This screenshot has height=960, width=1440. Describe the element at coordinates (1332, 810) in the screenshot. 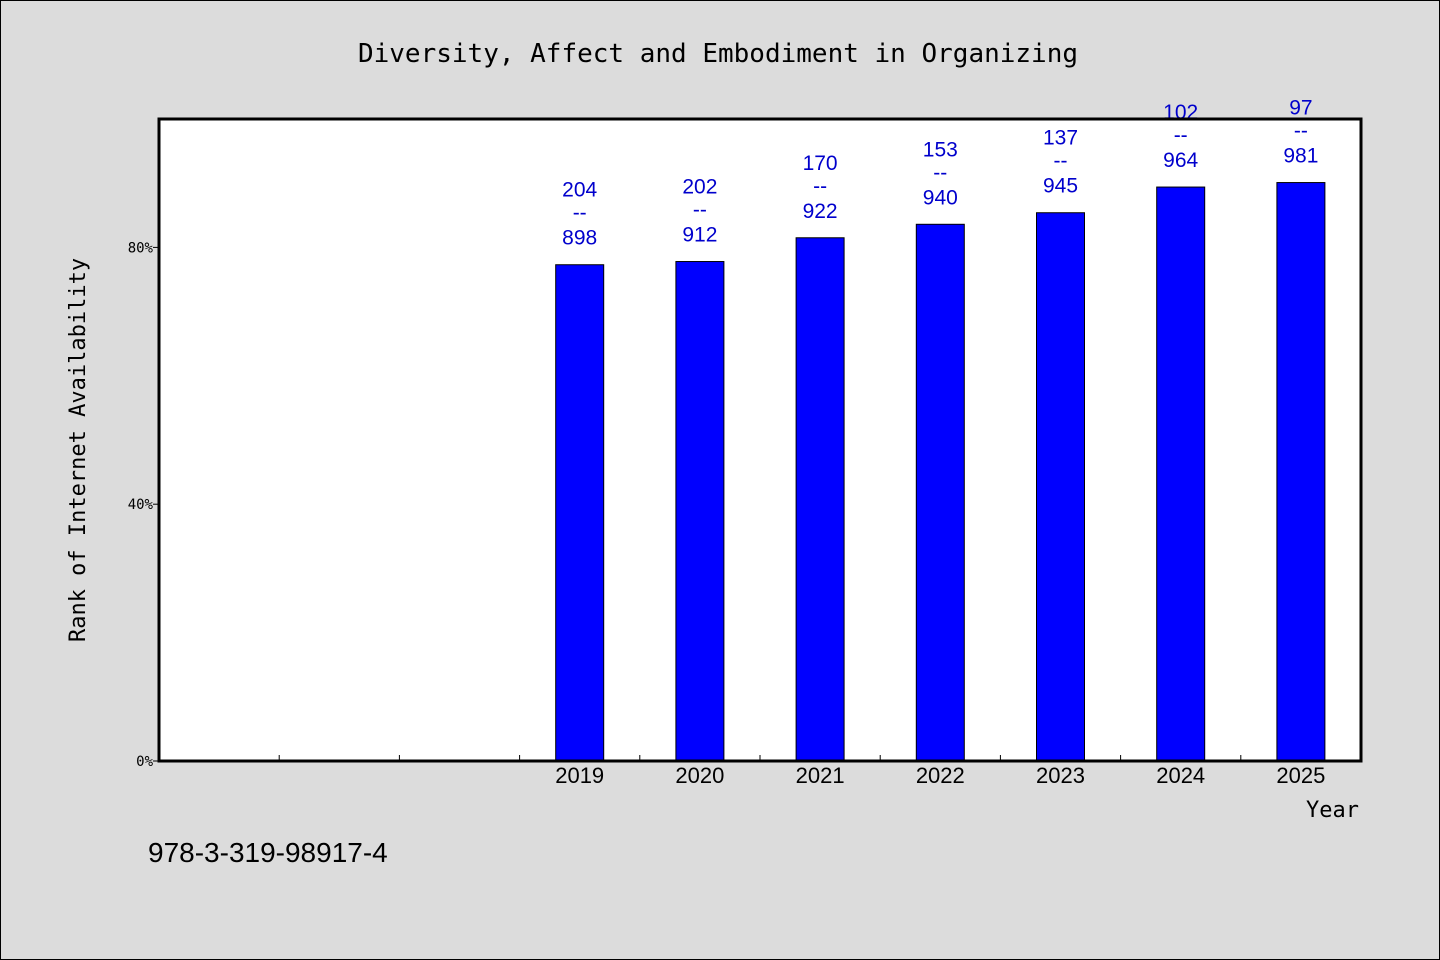

I see `x-axis-label: Year` at that location.